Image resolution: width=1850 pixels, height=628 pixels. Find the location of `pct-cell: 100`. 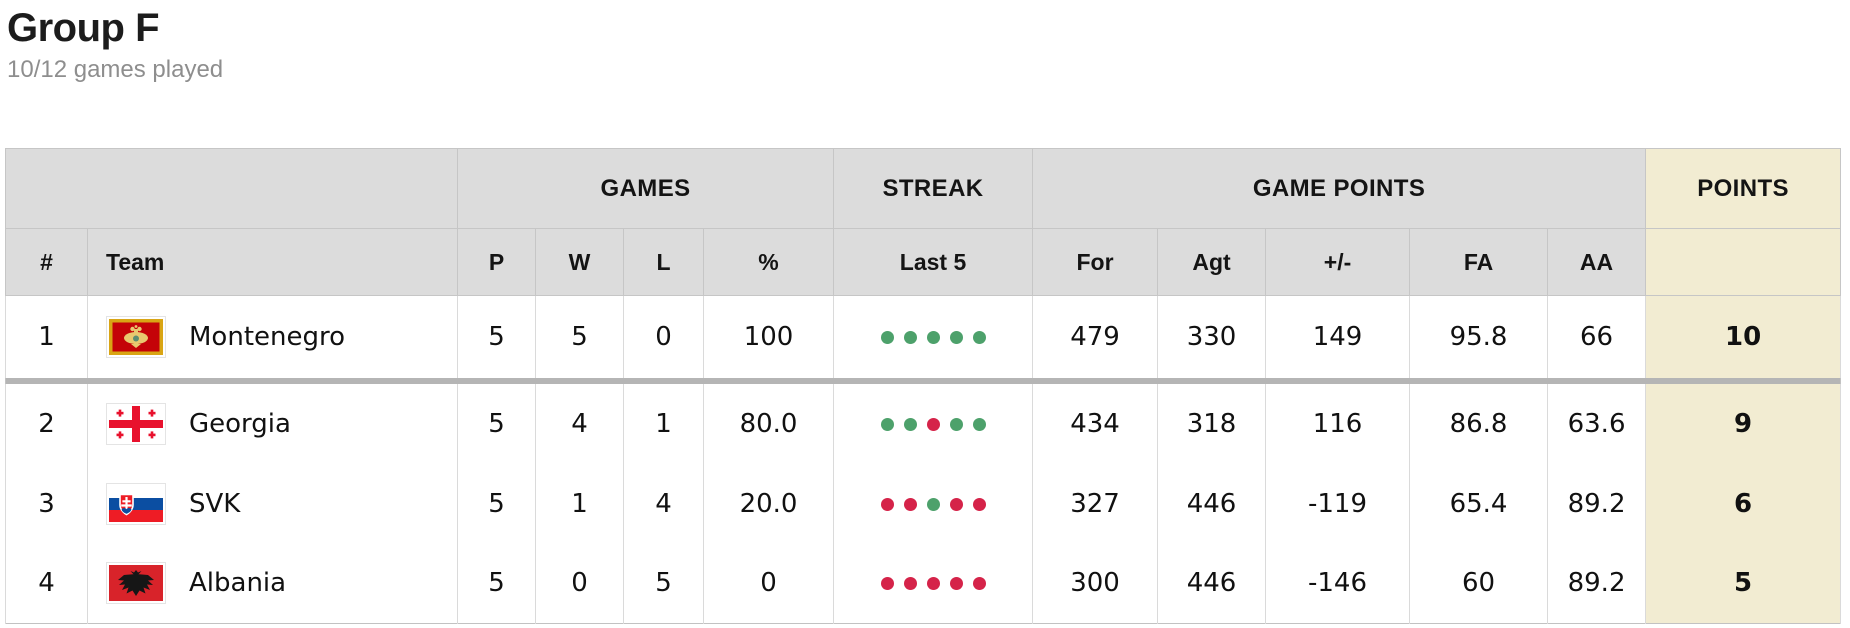

pct-cell: 100 is located at coordinates (768, 336).